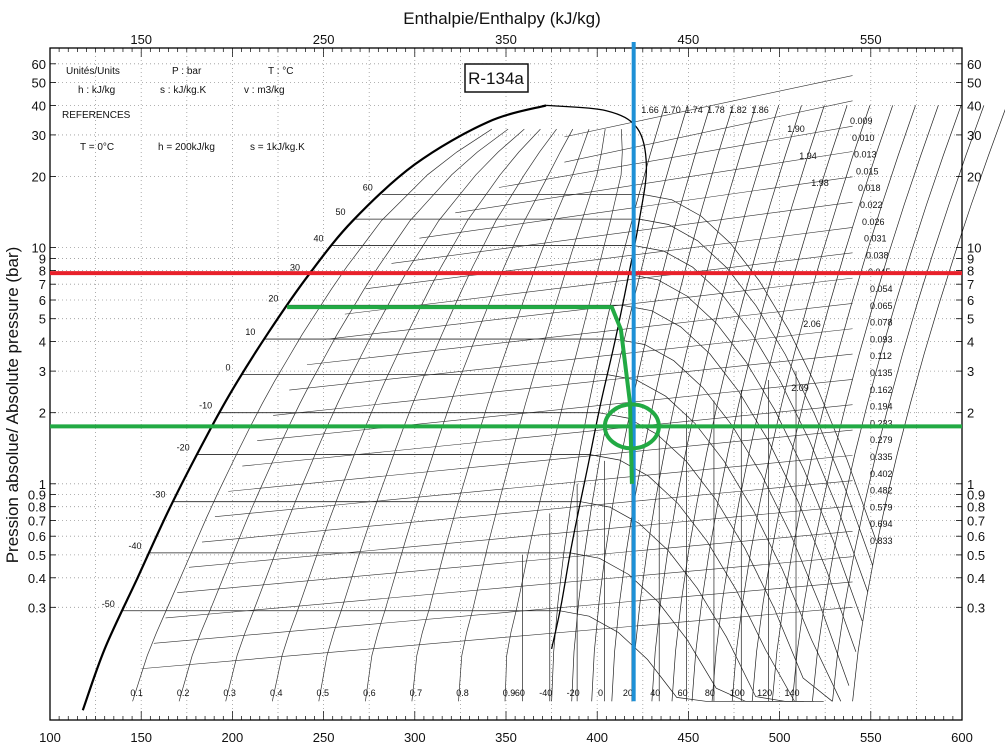  What do you see at coordinates (39, 83) in the screenshot?
I see `y-tick-label: 50` at bounding box center [39, 83].